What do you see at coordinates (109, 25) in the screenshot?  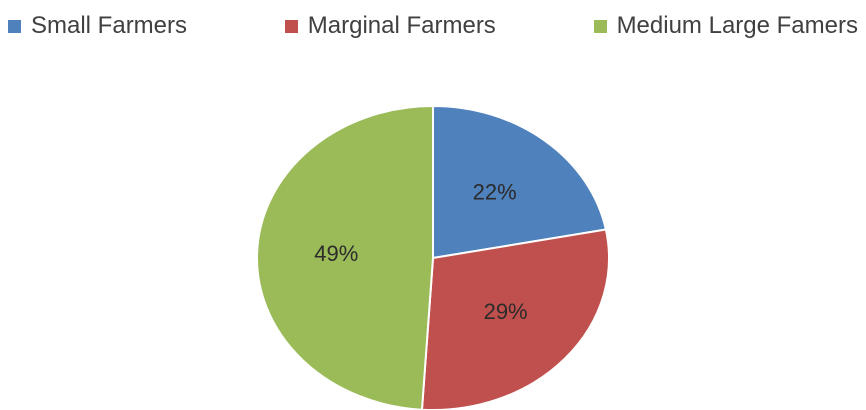 I see `legend-label-small-farmers: Small Farmers` at bounding box center [109, 25].